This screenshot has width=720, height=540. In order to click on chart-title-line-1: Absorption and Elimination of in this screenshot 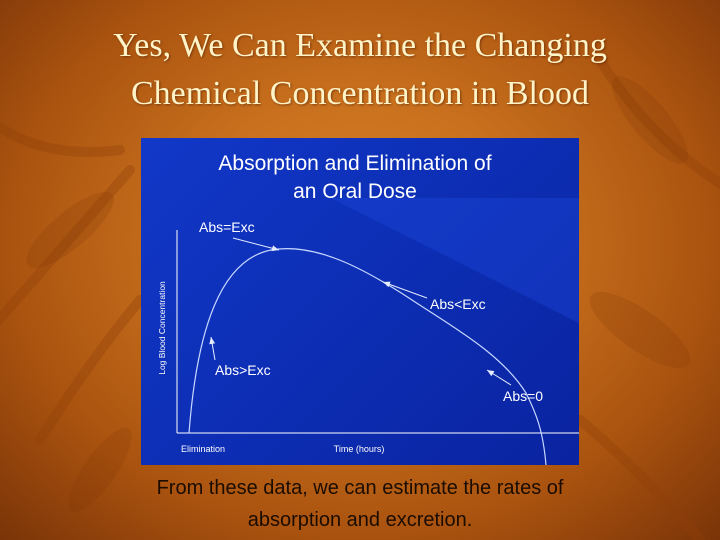, I will do `click(354, 163)`.